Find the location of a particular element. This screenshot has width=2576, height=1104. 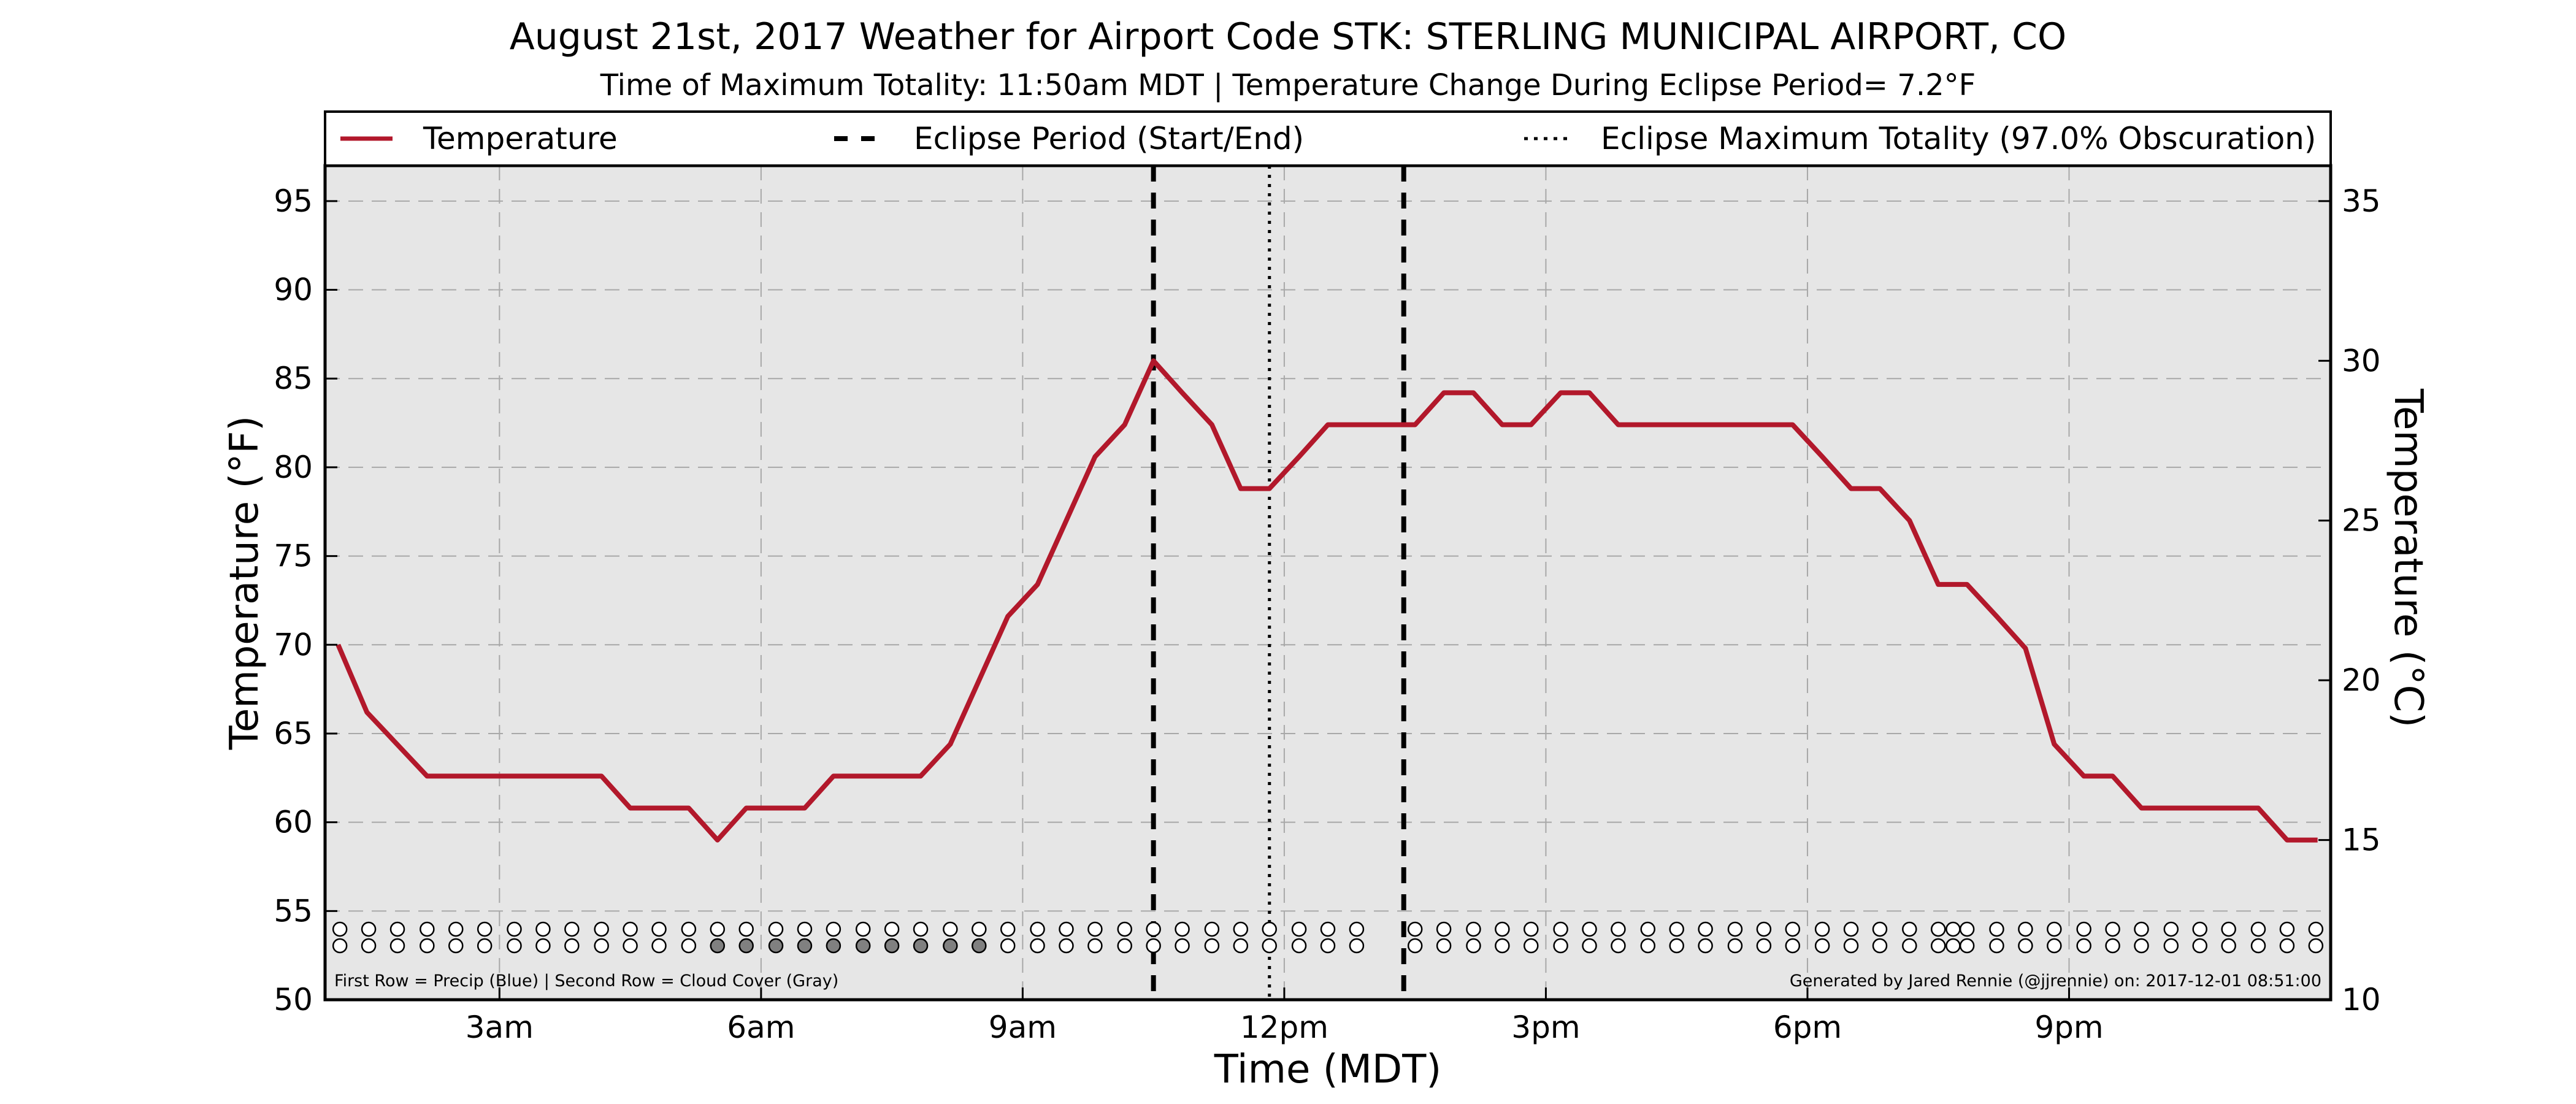

tick-label-x: 6pm is located at coordinates (1807, 1027).